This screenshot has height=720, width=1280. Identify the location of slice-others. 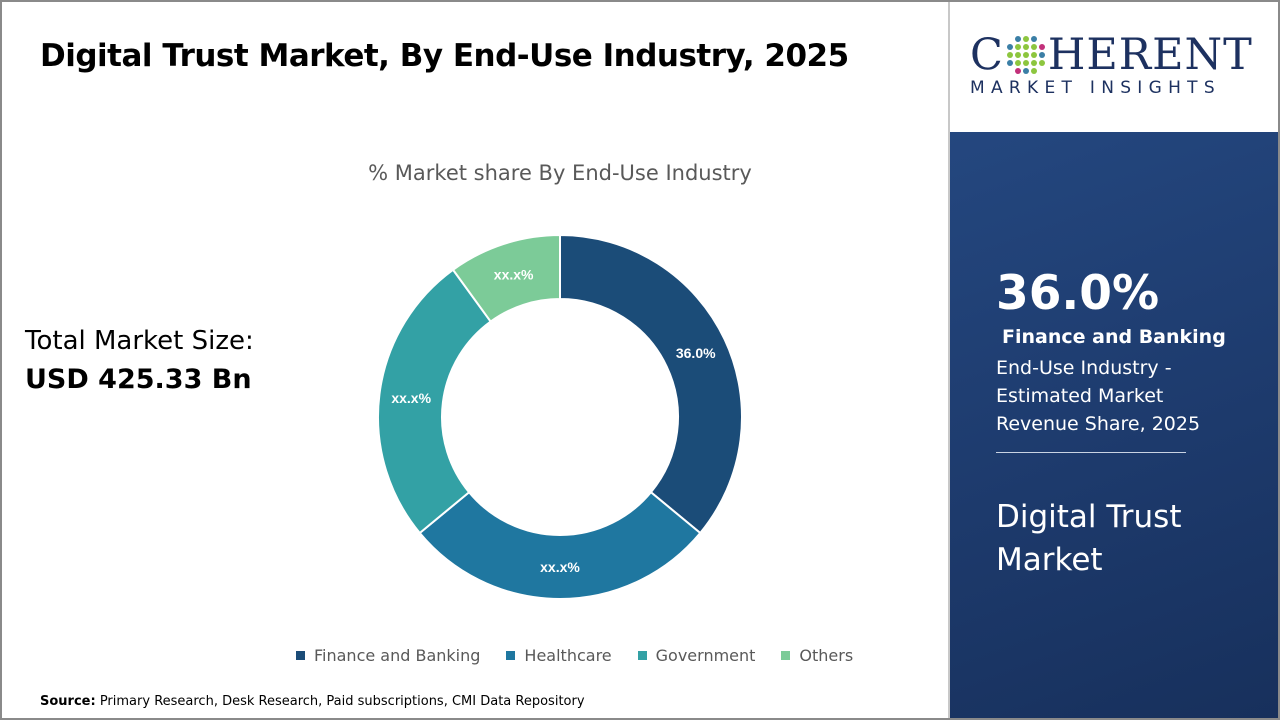
(506, 278).